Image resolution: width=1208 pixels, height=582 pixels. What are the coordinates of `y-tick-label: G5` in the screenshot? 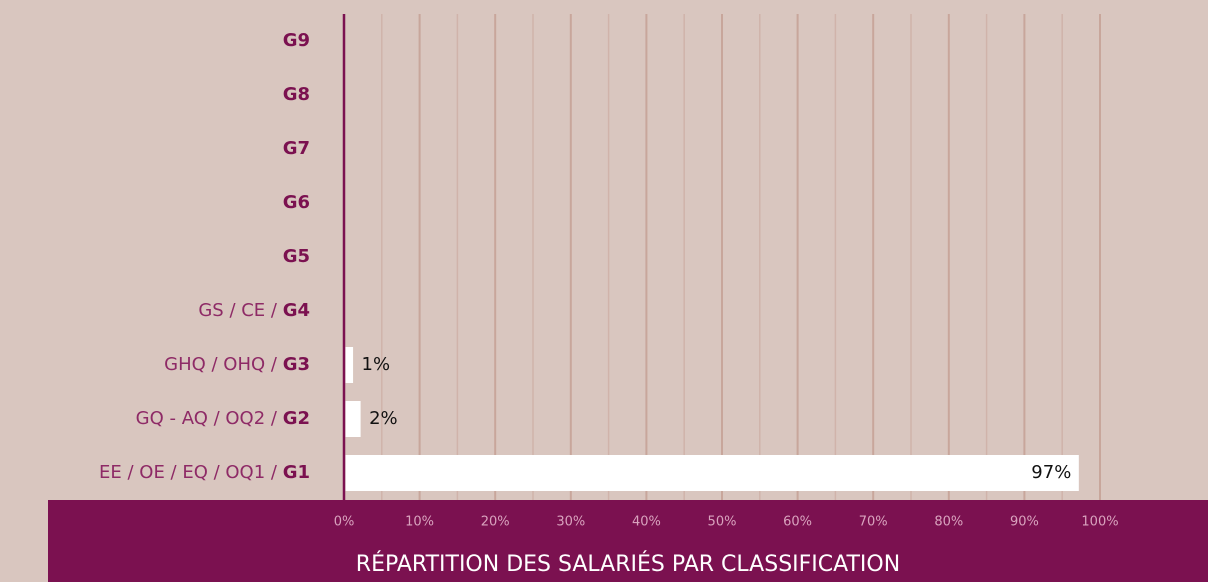 It's located at (296, 256).